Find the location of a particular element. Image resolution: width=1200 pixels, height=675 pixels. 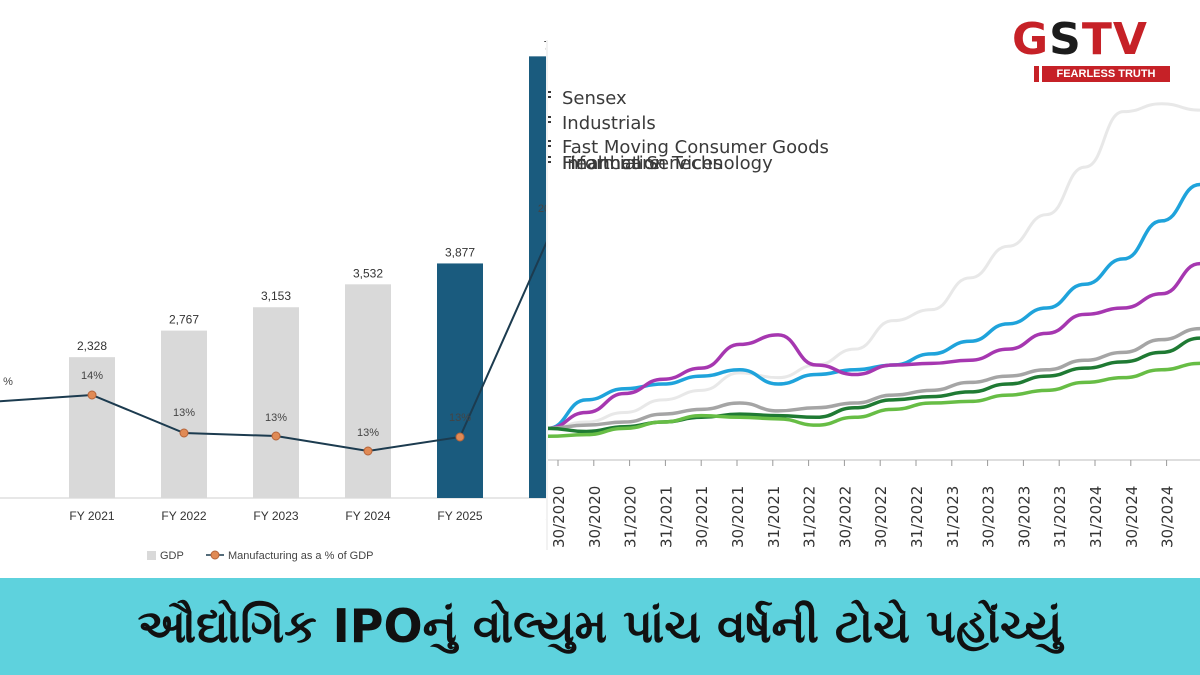

manufacturing-pct-label: 20 is located at coordinates (543, 209).